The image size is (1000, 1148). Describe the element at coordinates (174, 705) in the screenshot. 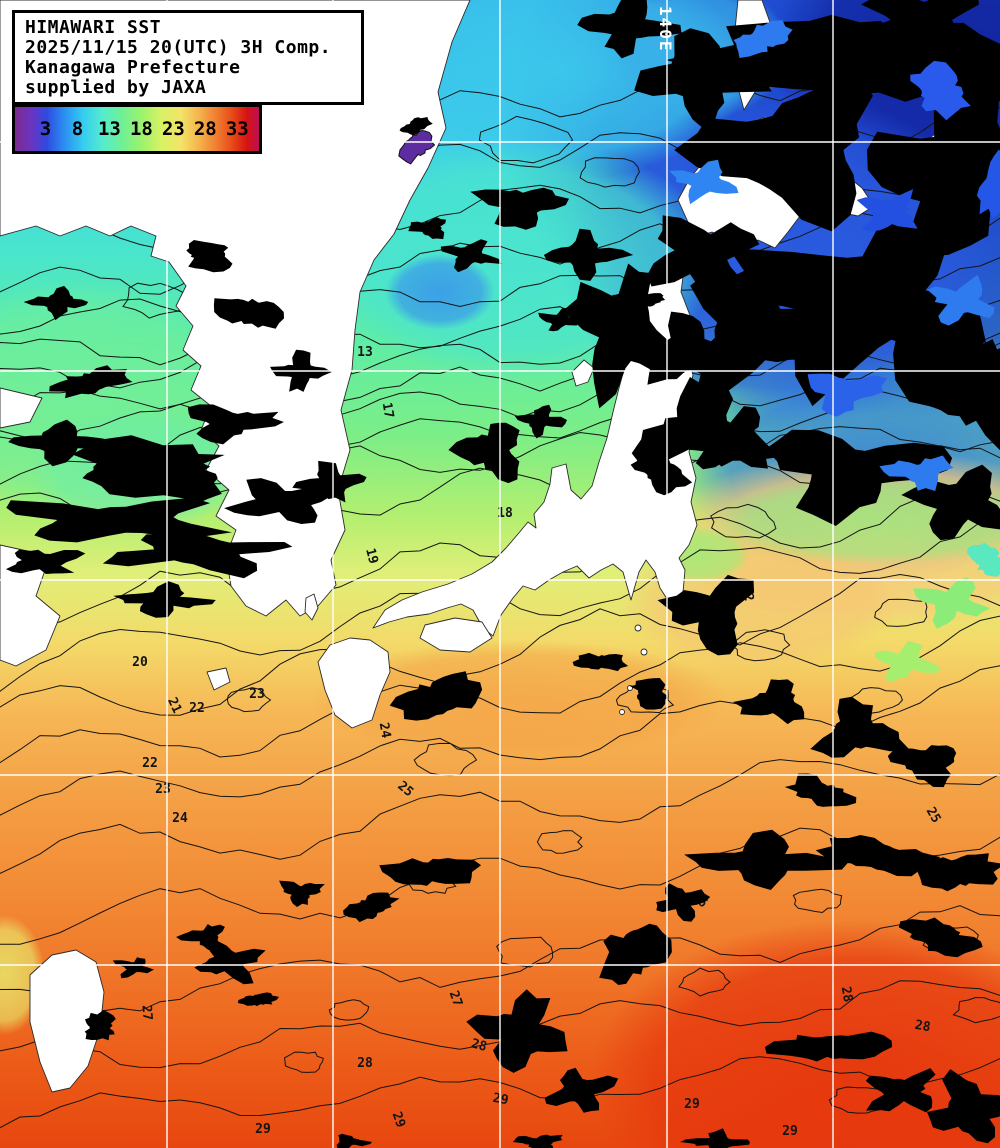

I see `isotherm-label: 21` at that location.